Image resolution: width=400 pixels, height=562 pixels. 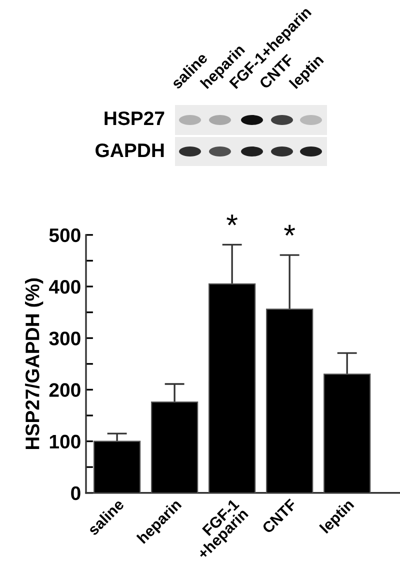 What do you see at coordinates (64, 339) in the screenshot?
I see `y-tick-label: 300` at bounding box center [64, 339].